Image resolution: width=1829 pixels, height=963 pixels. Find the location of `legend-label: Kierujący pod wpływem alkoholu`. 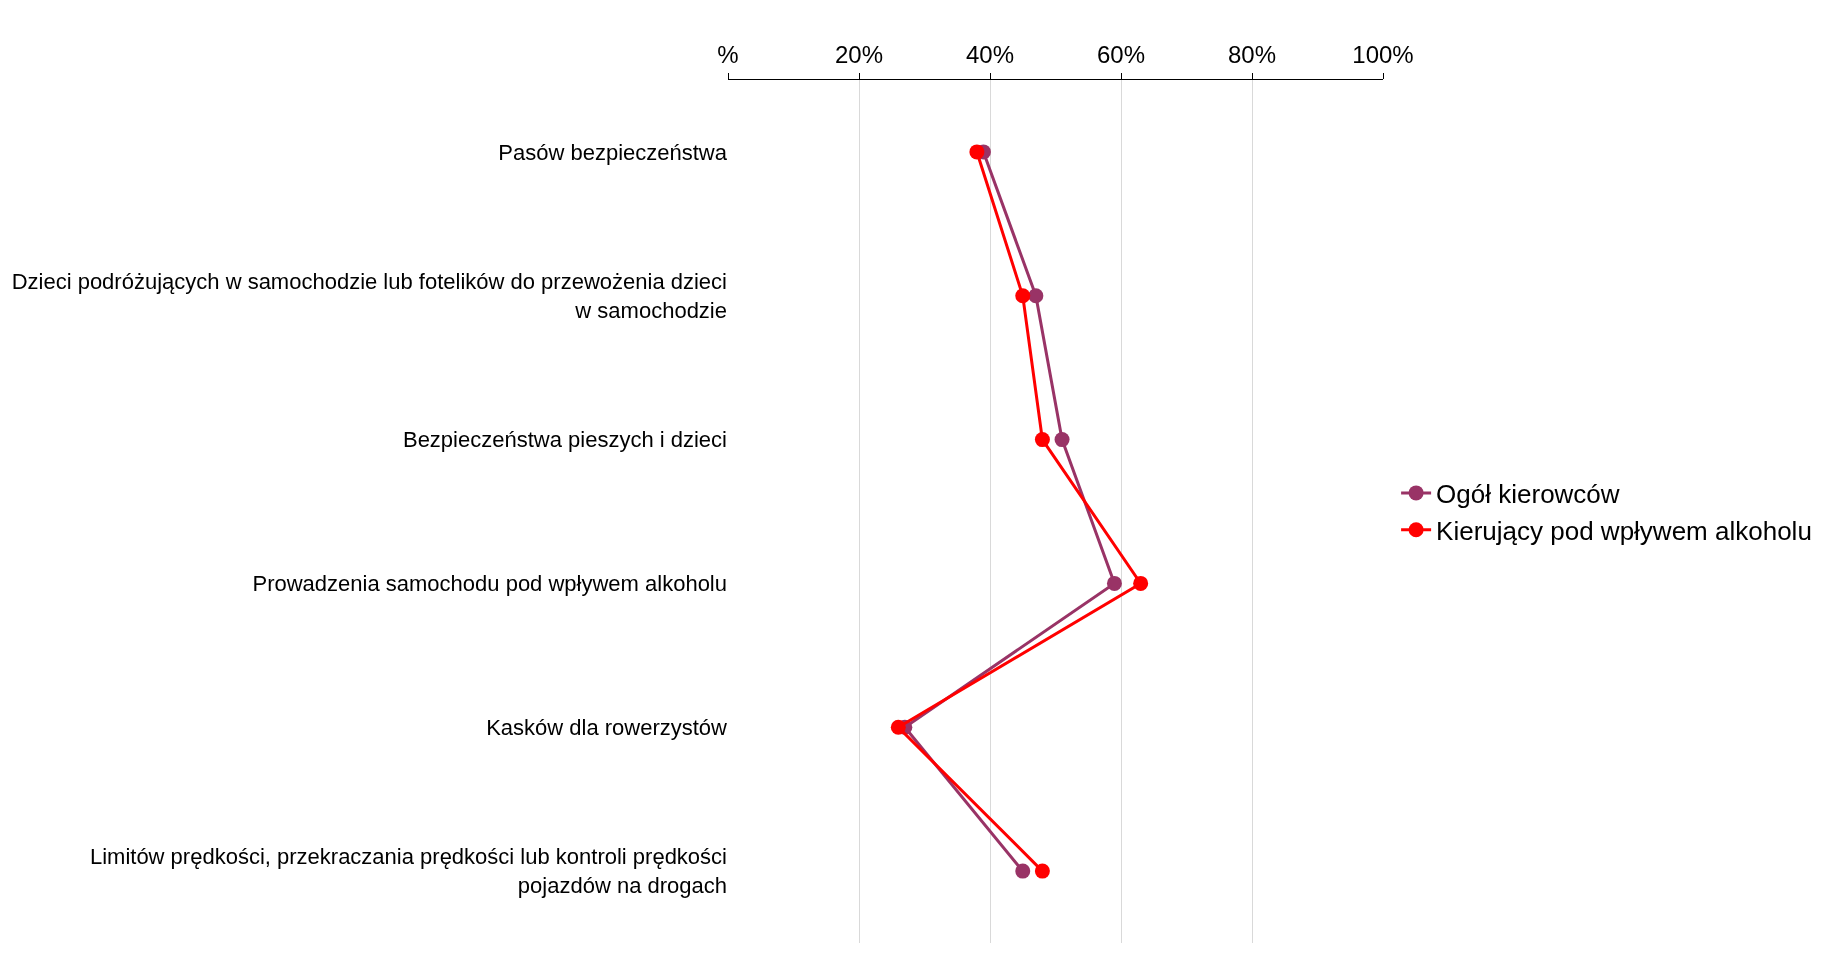

legend-label: Kierujący pod wpływem alkoholu is located at coordinates (1624, 530).